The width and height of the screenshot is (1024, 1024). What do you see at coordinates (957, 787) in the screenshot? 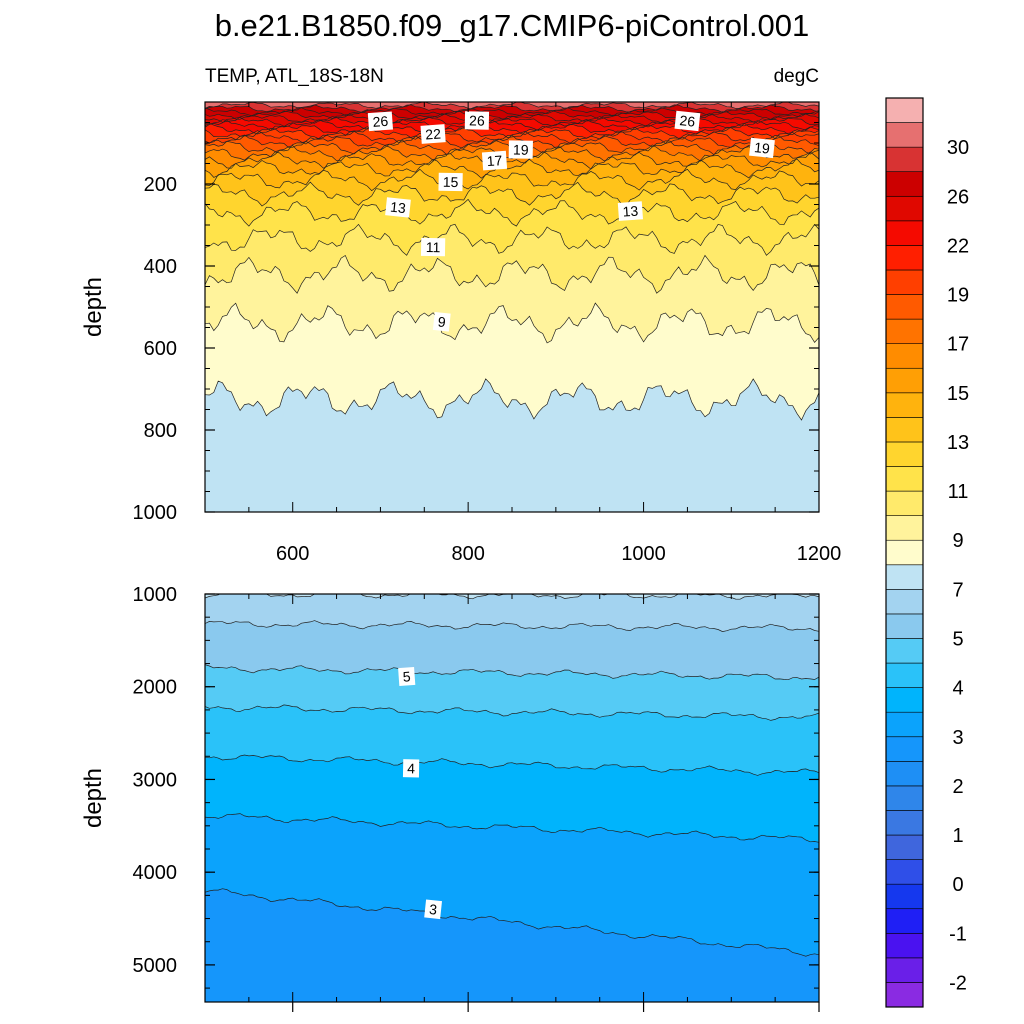
I see `colorbar-label: 2` at bounding box center [957, 787].